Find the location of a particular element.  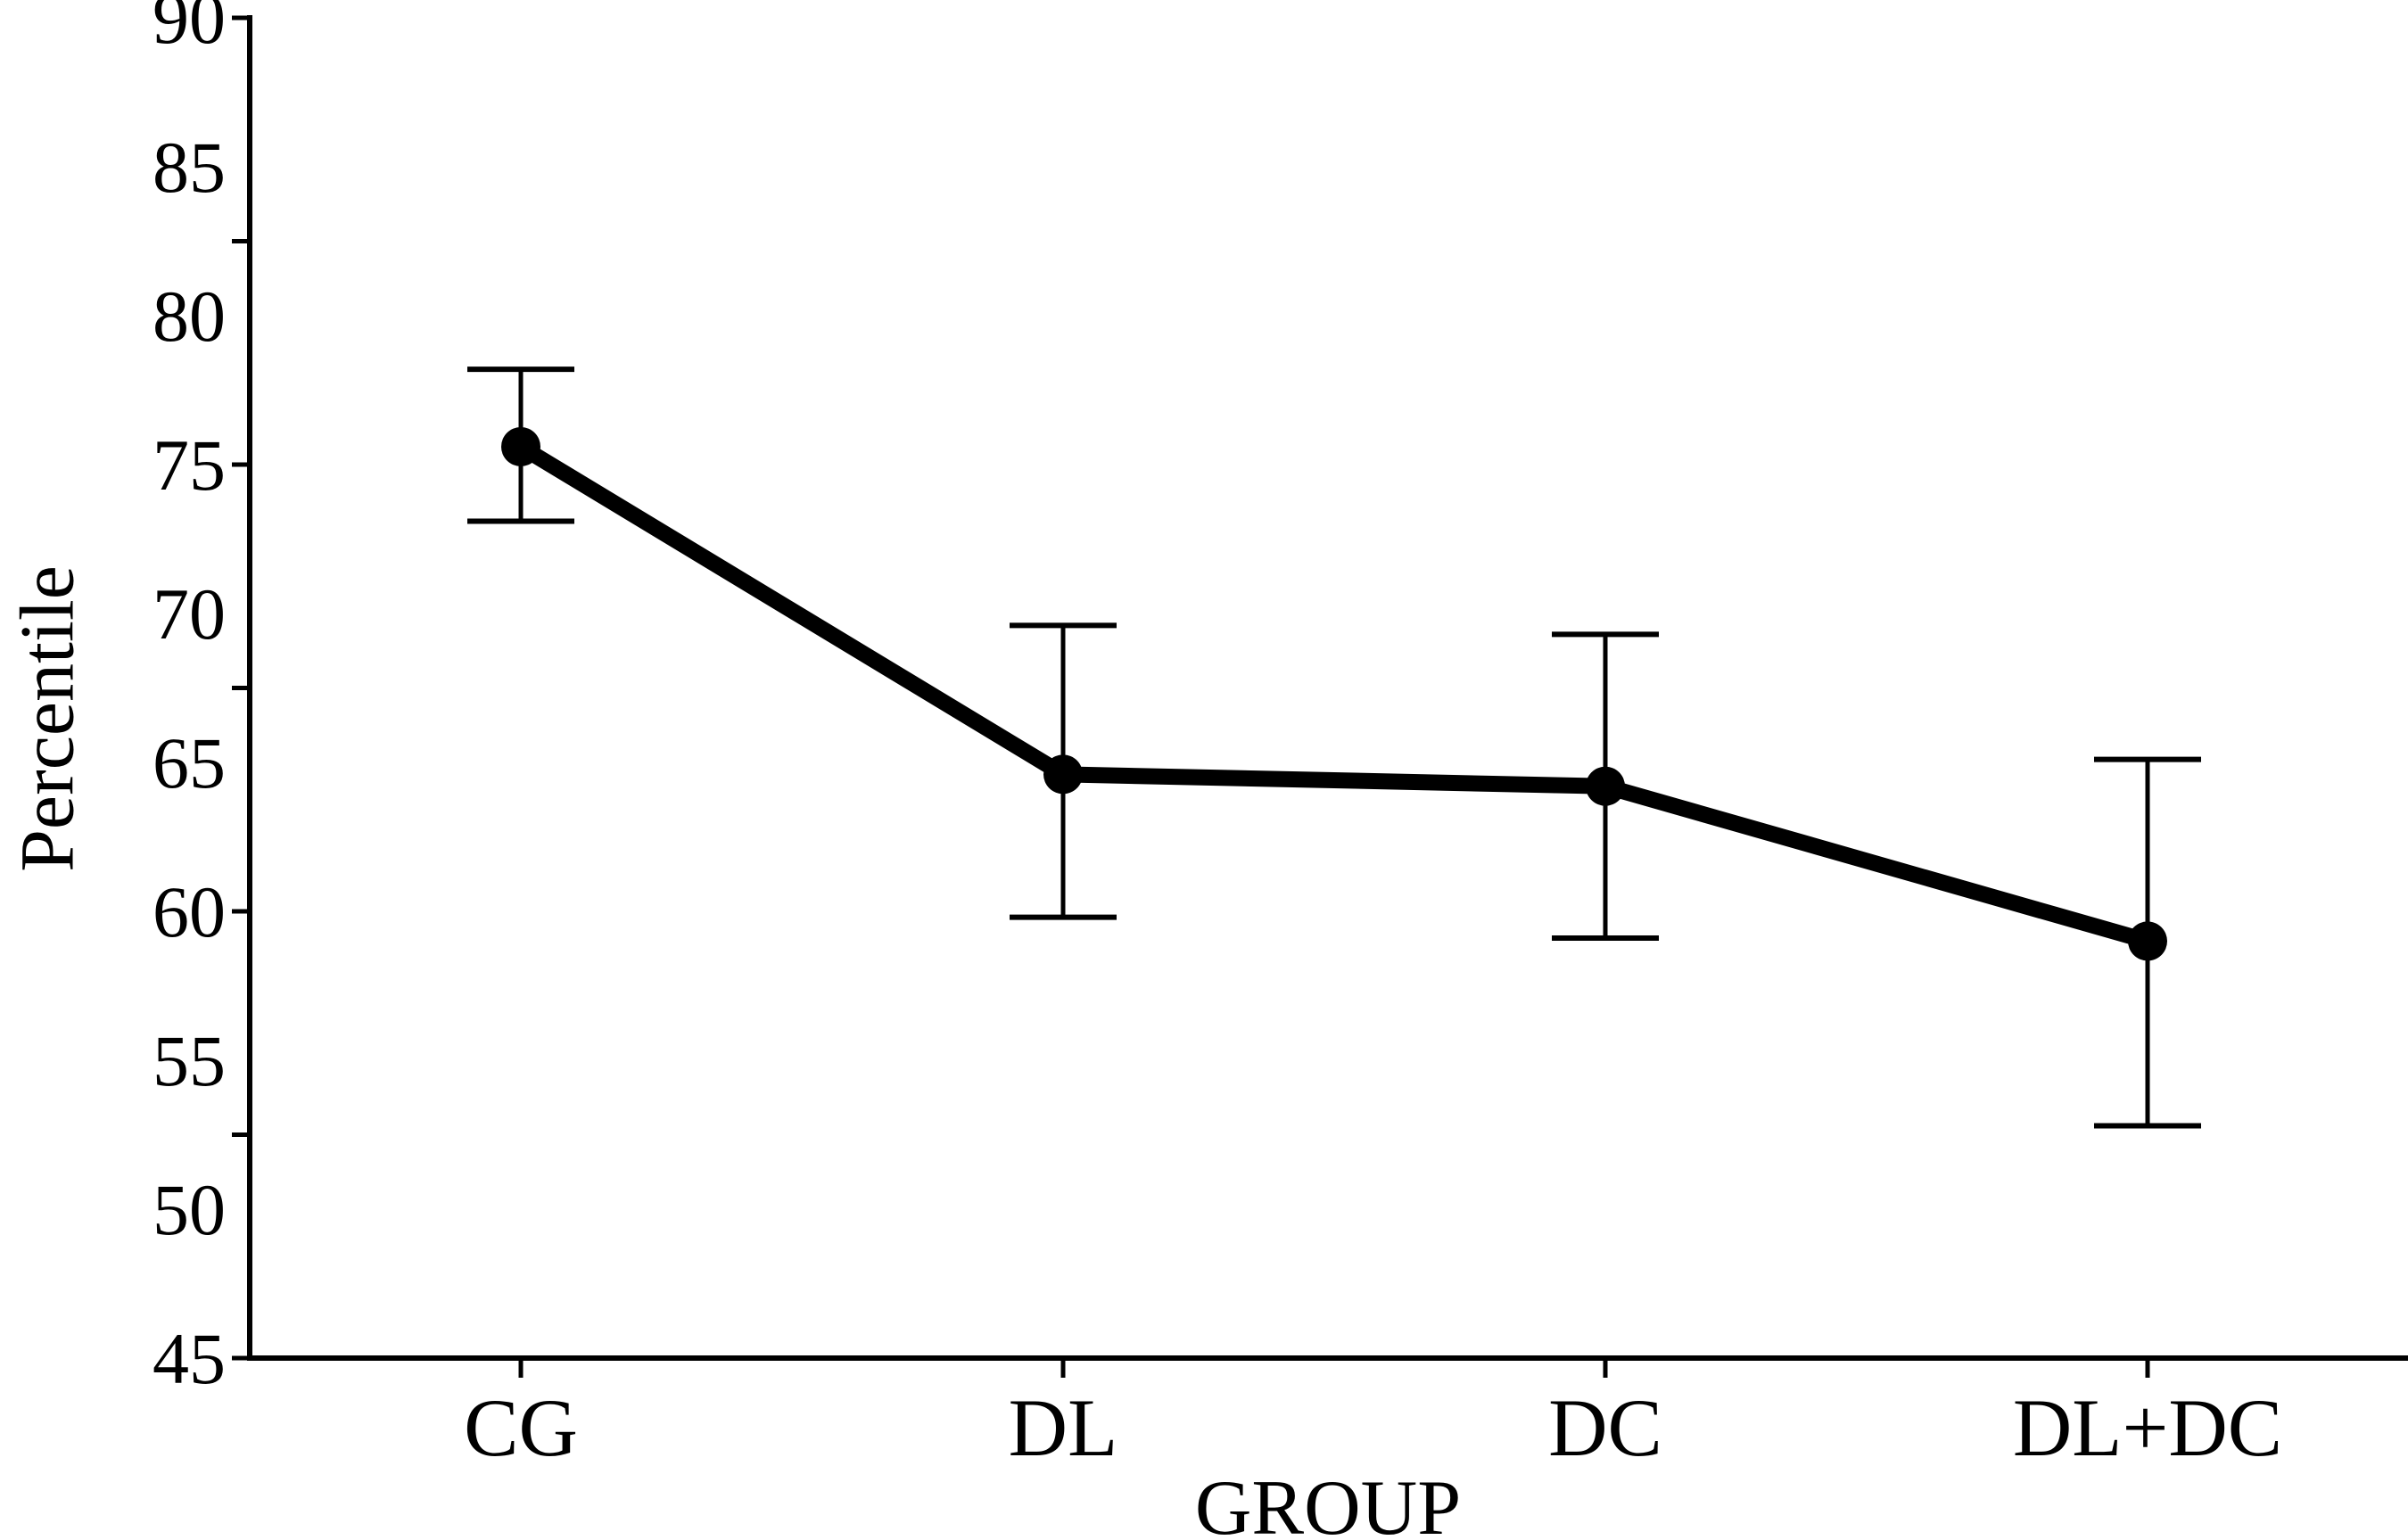

y-tick-label: 75 is located at coordinates (189, 465).